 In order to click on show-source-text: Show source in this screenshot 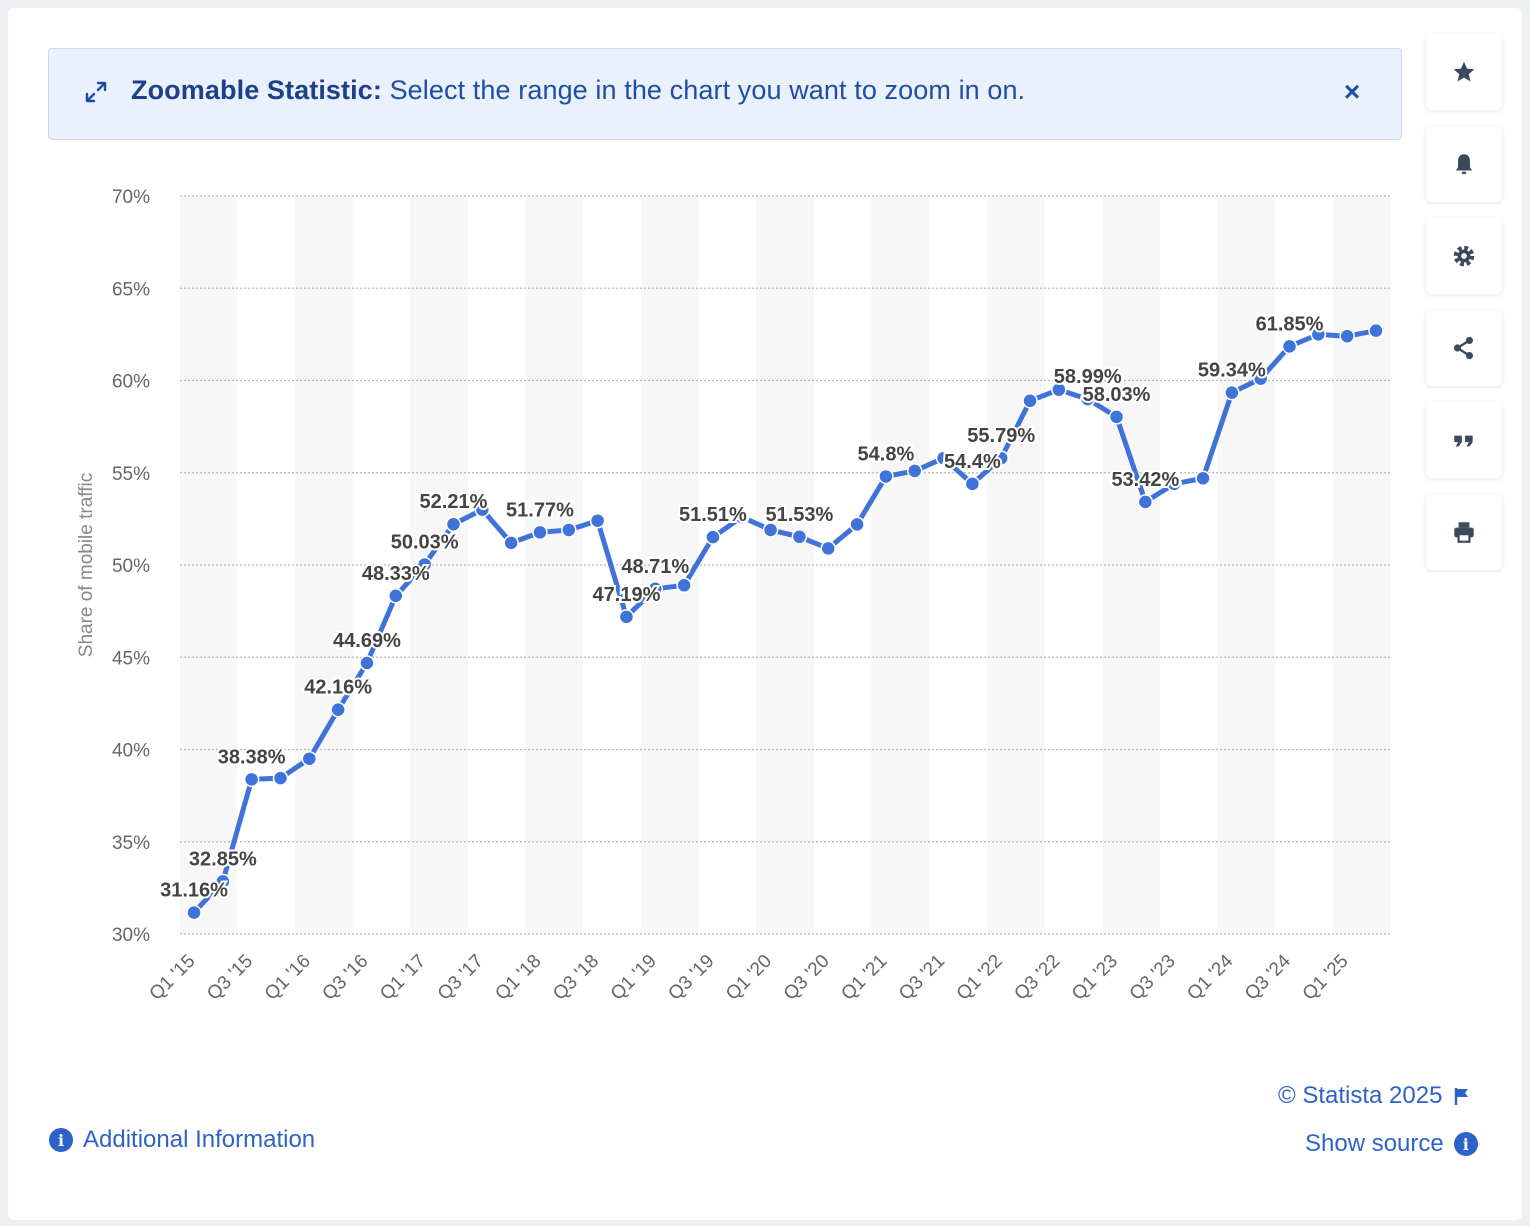, I will do `click(1374, 1143)`.